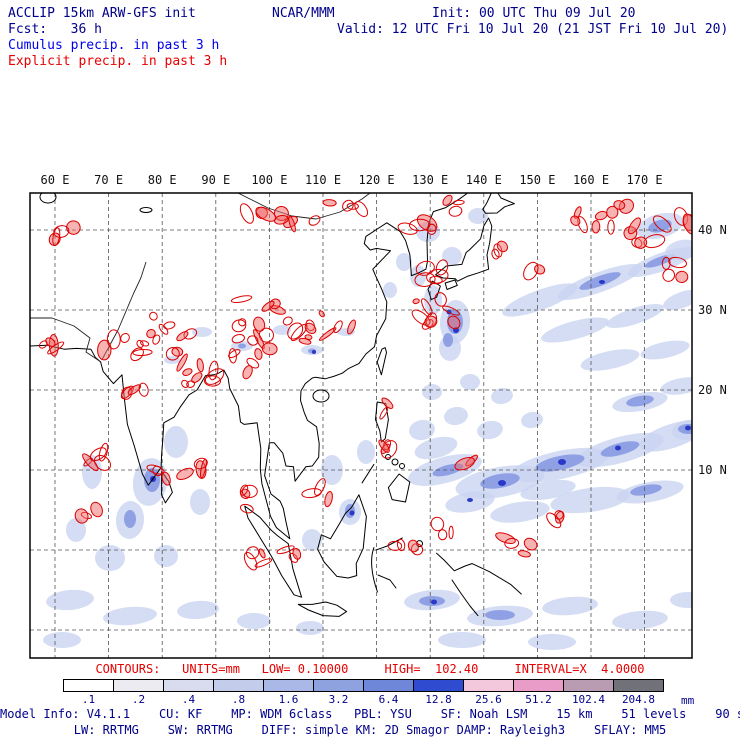 Image resolution: width=740 pixels, height=740 pixels. Describe the element at coordinates (451, 284) in the screenshot. I see `coastline-shikoku` at that location.